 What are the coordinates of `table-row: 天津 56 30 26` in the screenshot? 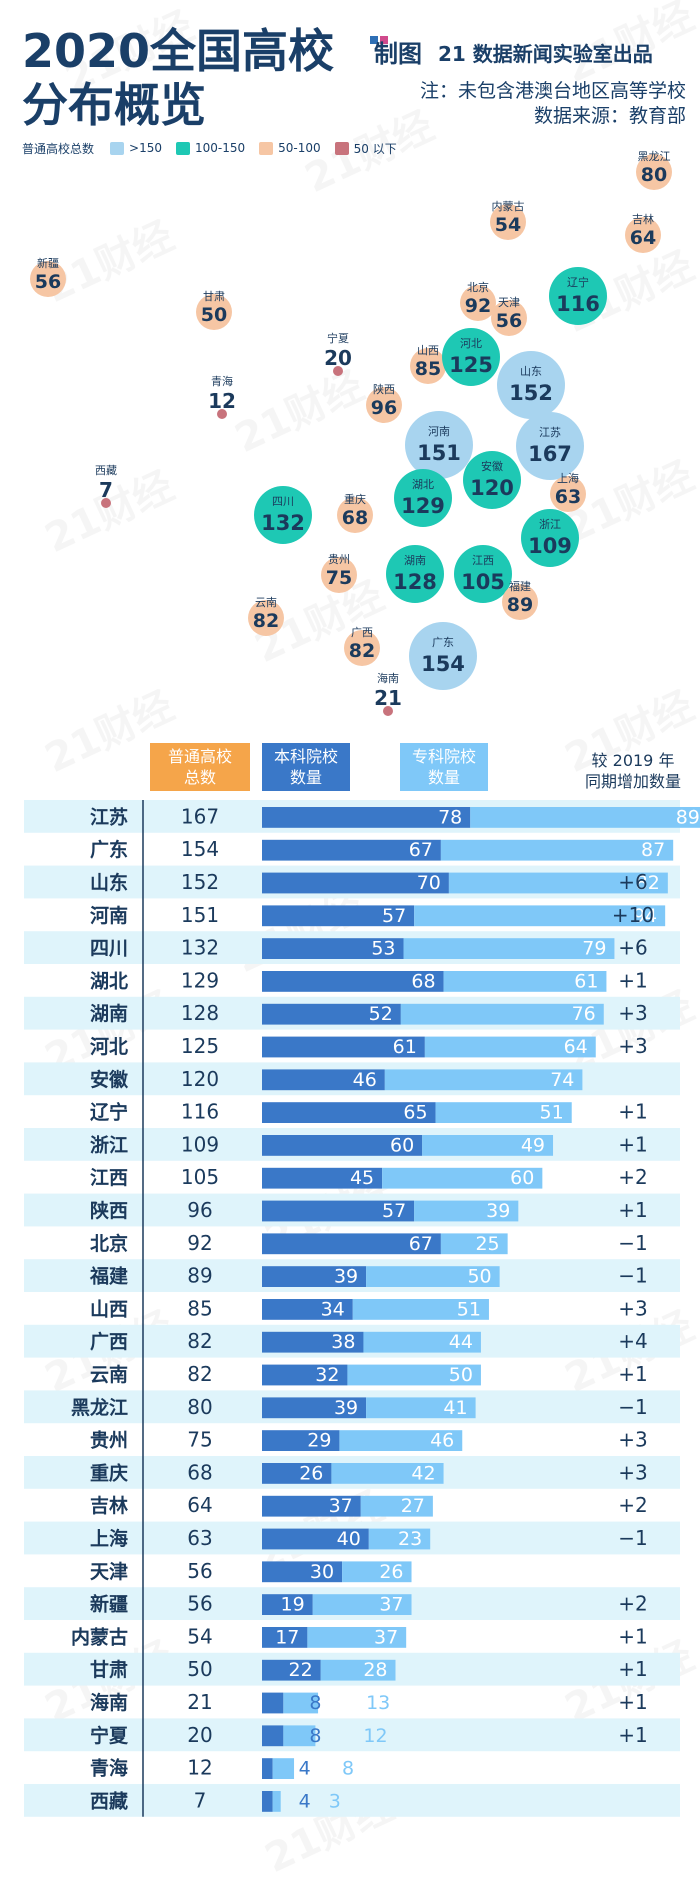 It's located at (251, 1571).